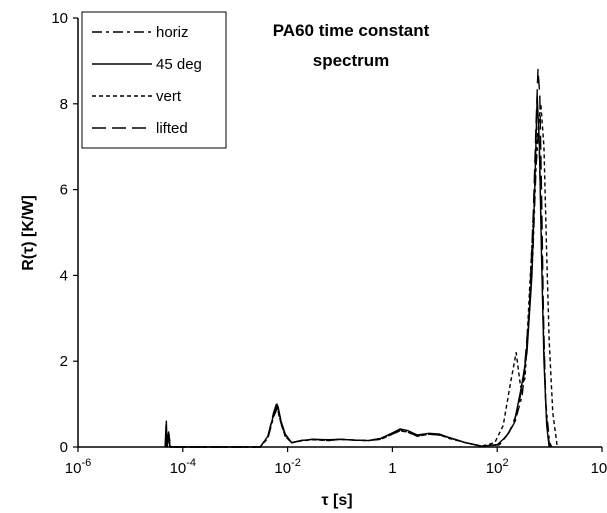 Image resolution: width=607 pixels, height=513 pixels. I want to click on legend-box, so click(154, 80).